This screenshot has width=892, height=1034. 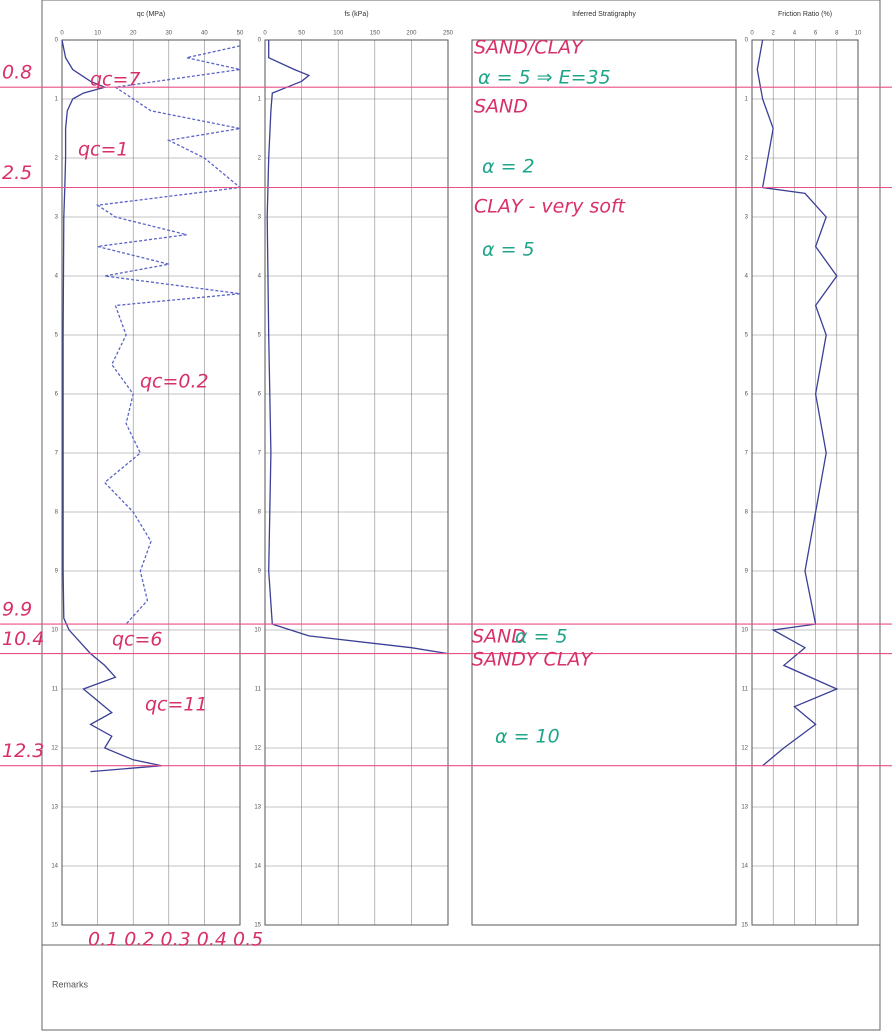 I want to click on panel-title: Friction Ratio (%), so click(x=805, y=14).